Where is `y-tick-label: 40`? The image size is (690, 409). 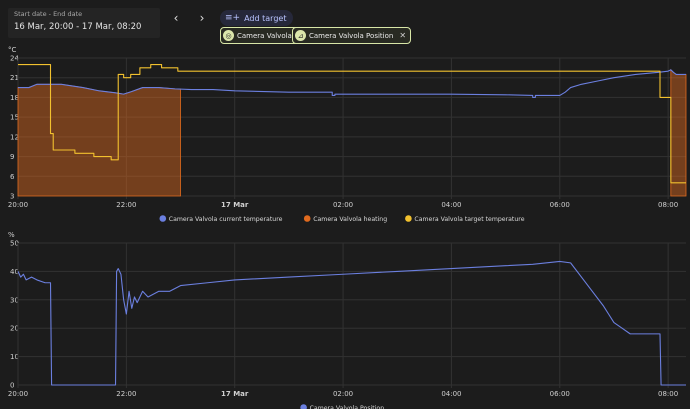
y-tick-label: 40 is located at coordinates (14, 272).